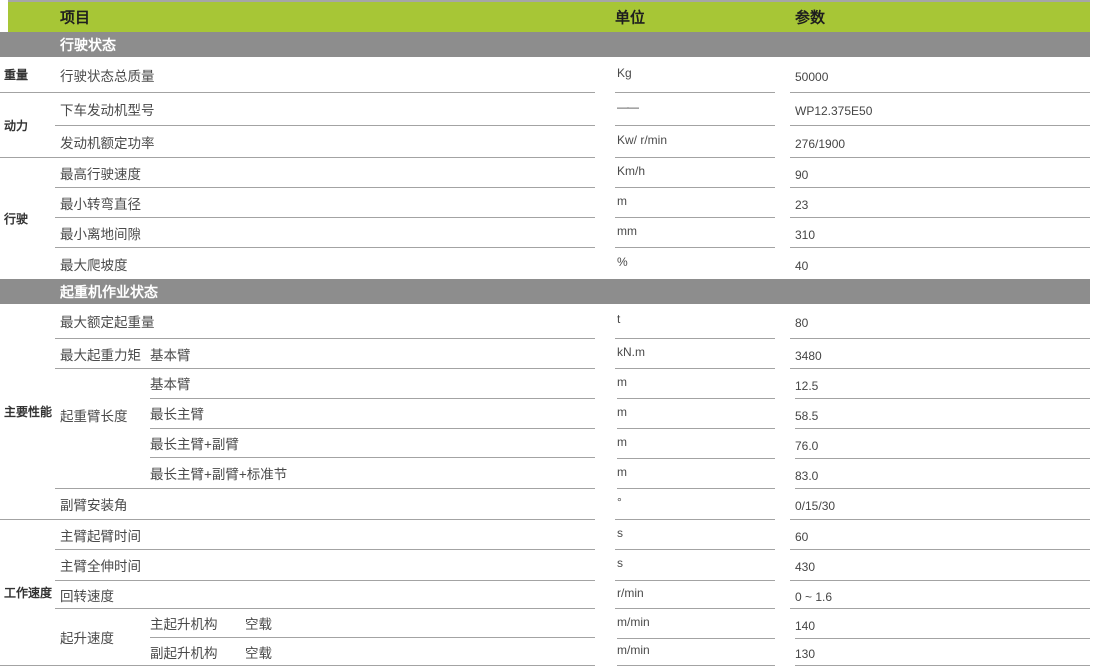  I want to click on row-group-hoist-speed: 起升速度 主起升机构 空载 副起升机构 空载 m/min, so click(572, 637).